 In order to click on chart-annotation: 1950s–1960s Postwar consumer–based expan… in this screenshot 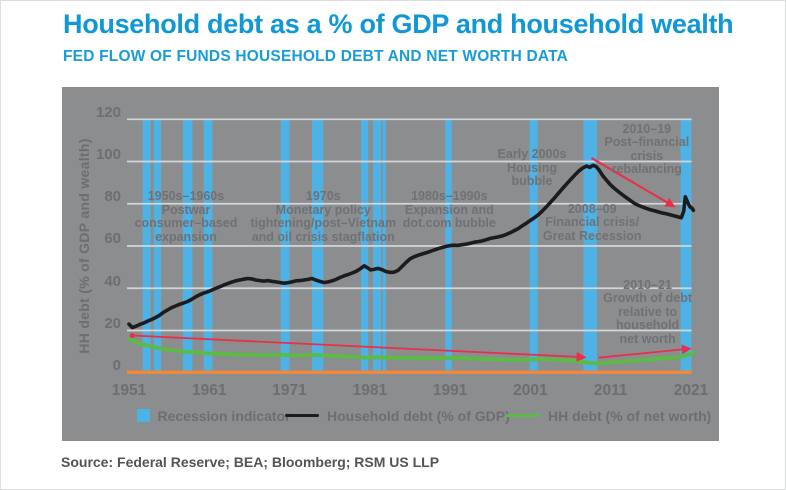, I will do `click(186, 216)`.